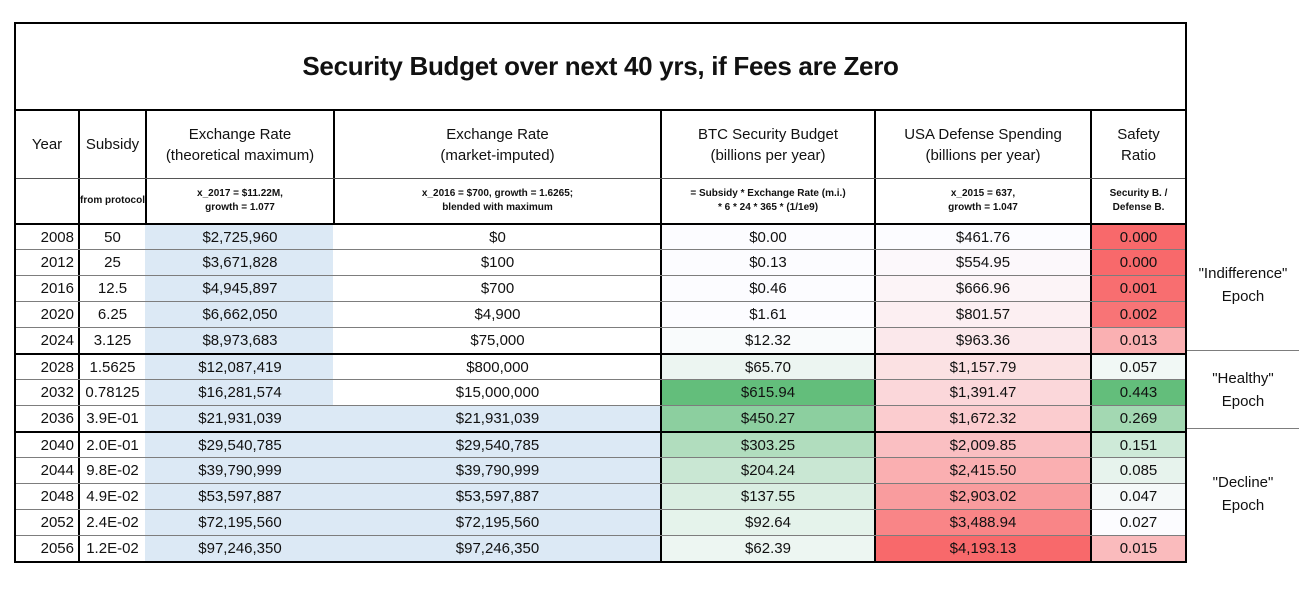 This screenshot has height=600, width=1300. I want to click on col-header-subsidy: Subsidy, so click(111, 144).